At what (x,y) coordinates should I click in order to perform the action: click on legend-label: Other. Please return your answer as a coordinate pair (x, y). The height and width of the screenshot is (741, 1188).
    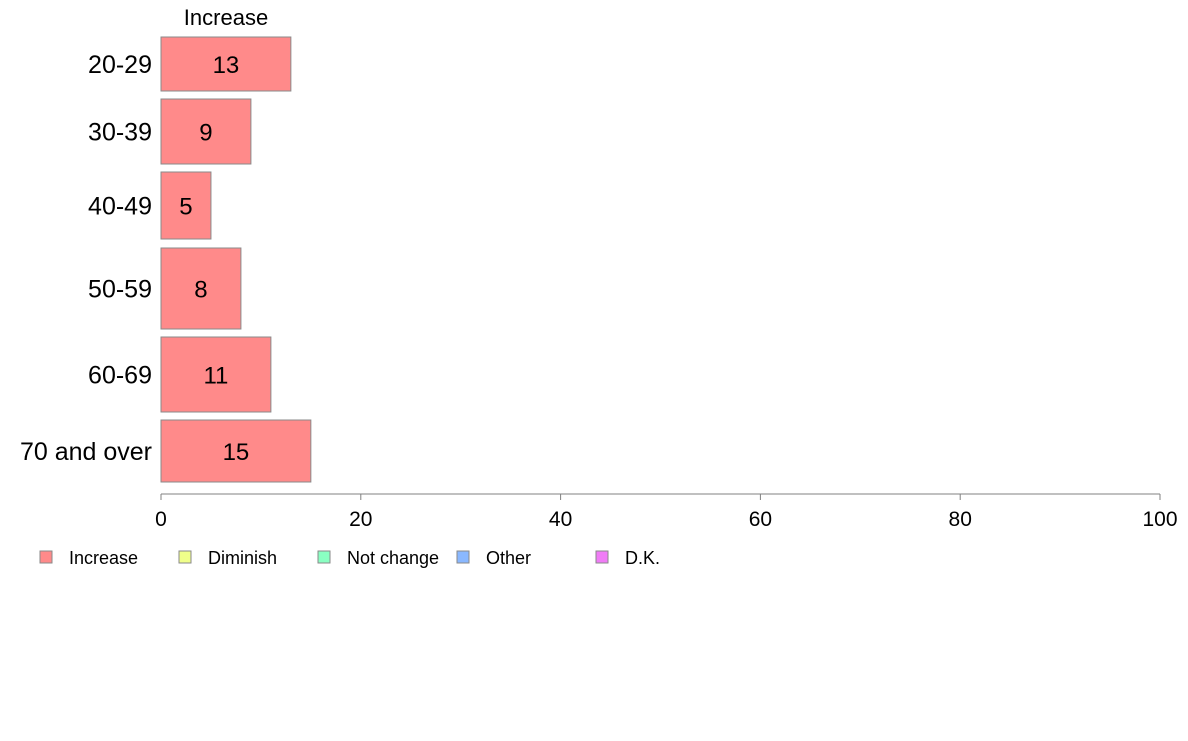
    Looking at the image, I should click on (508, 558).